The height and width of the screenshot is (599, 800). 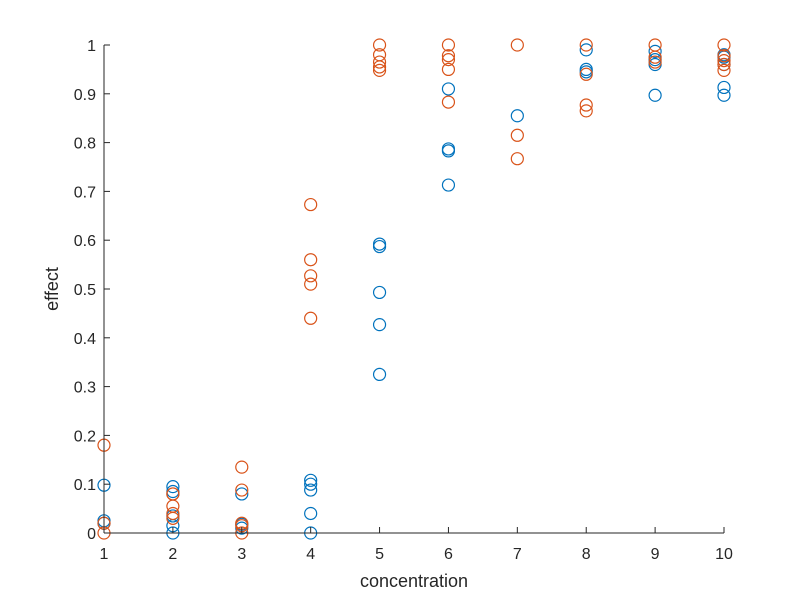 I want to click on y-tick-label: 0.8, so click(x=85, y=144).